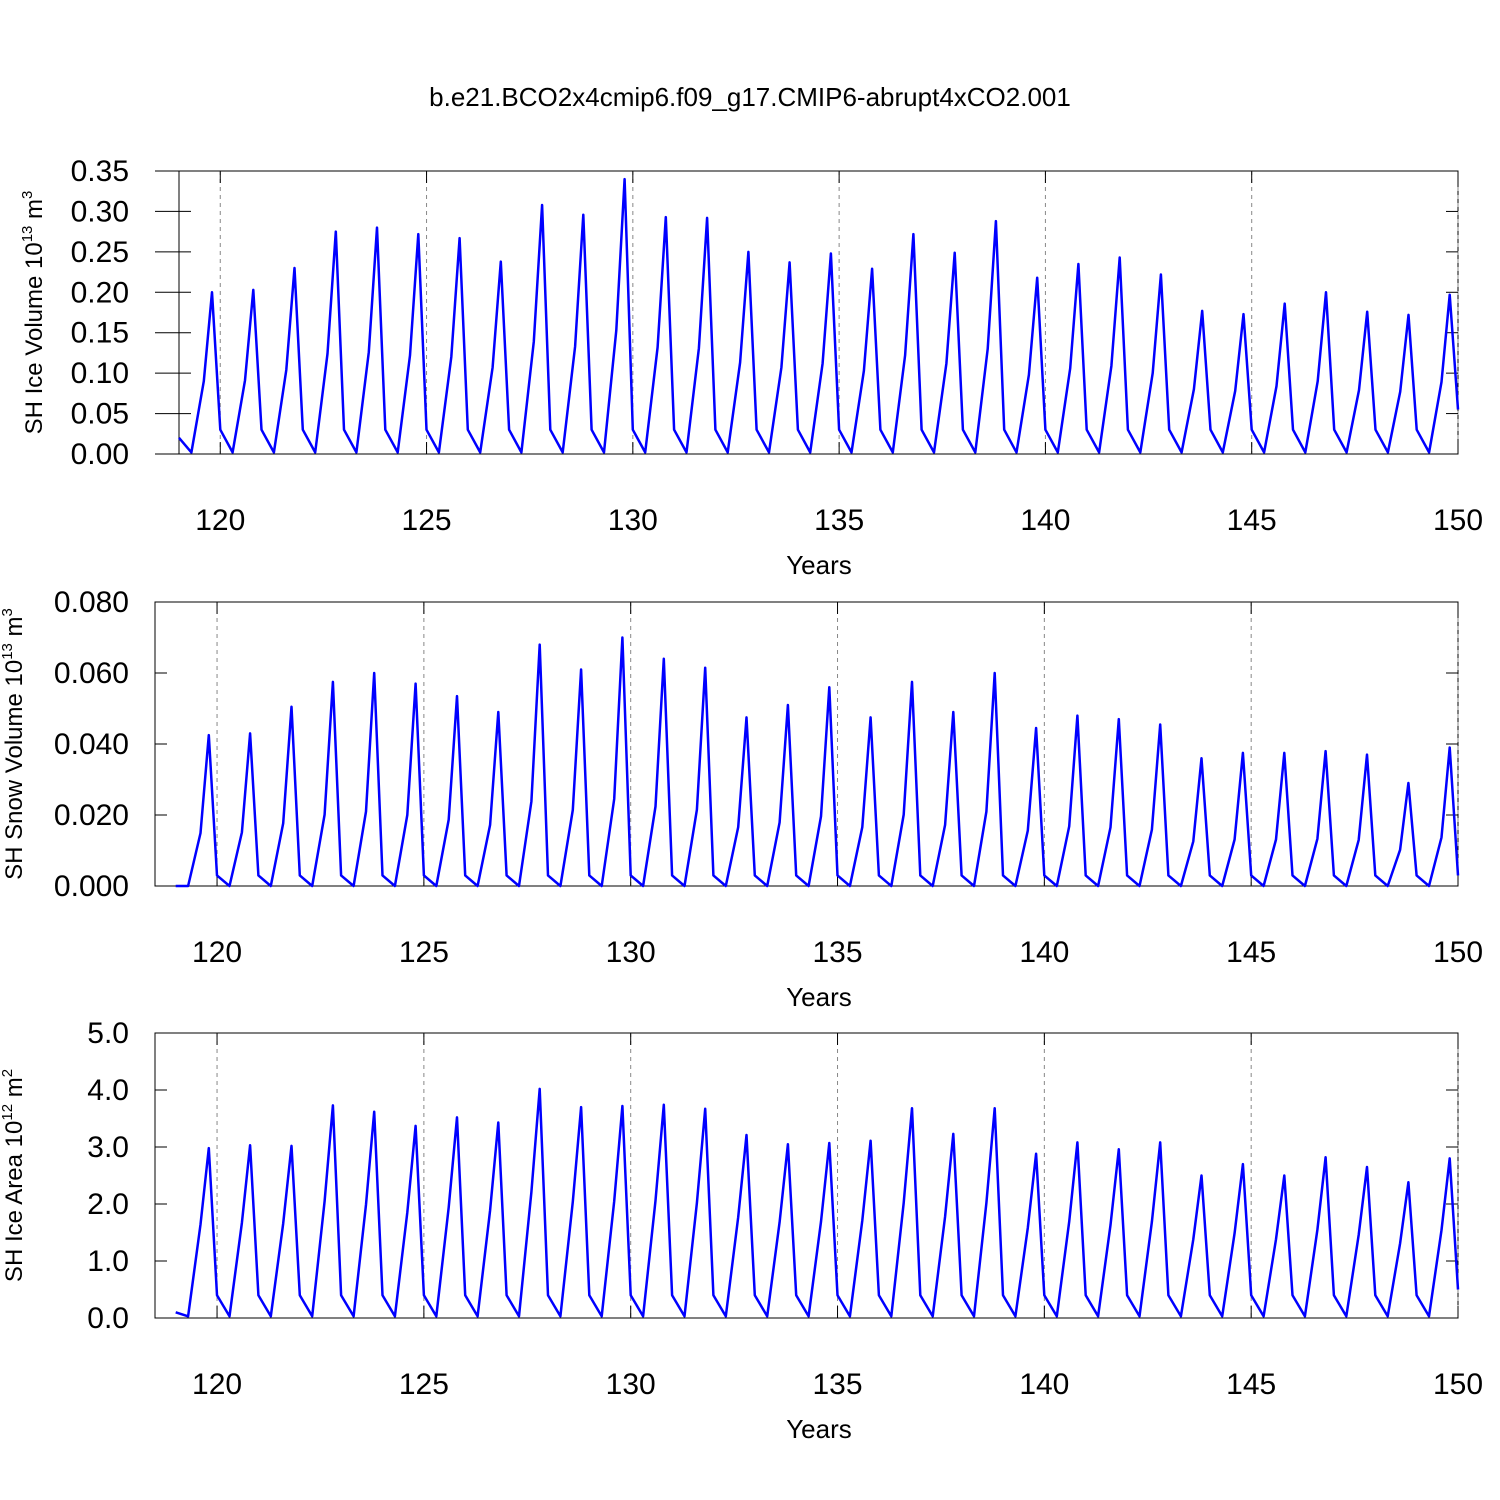 The height and width of the screenshot is (1500, 1500). Describe the element at coordinates (100, 333) in the screenshot. I see `y-tick-label: 0.15` at that location.